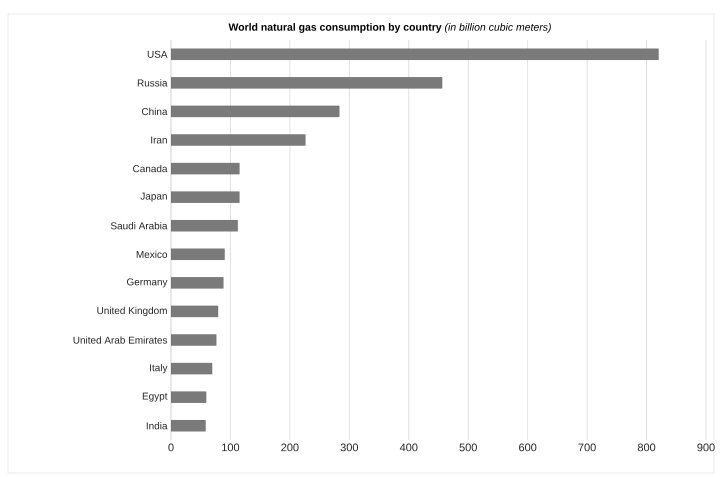  I want to click on y-tick-label: Japan, so click(153, 197).